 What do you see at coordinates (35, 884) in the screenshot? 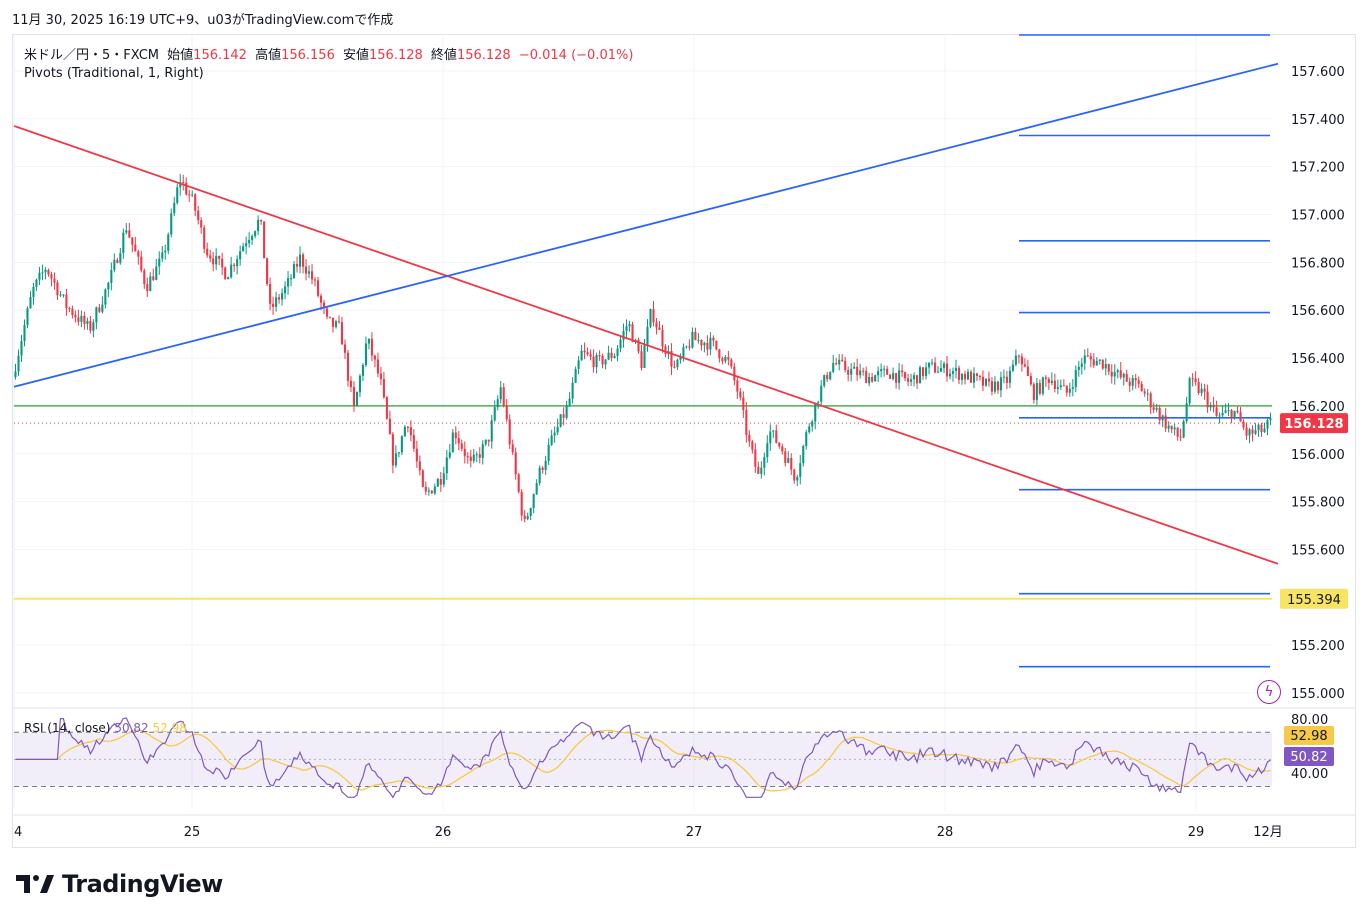
I see `tradingview-logo-icon` at bounding box center [35, 884].